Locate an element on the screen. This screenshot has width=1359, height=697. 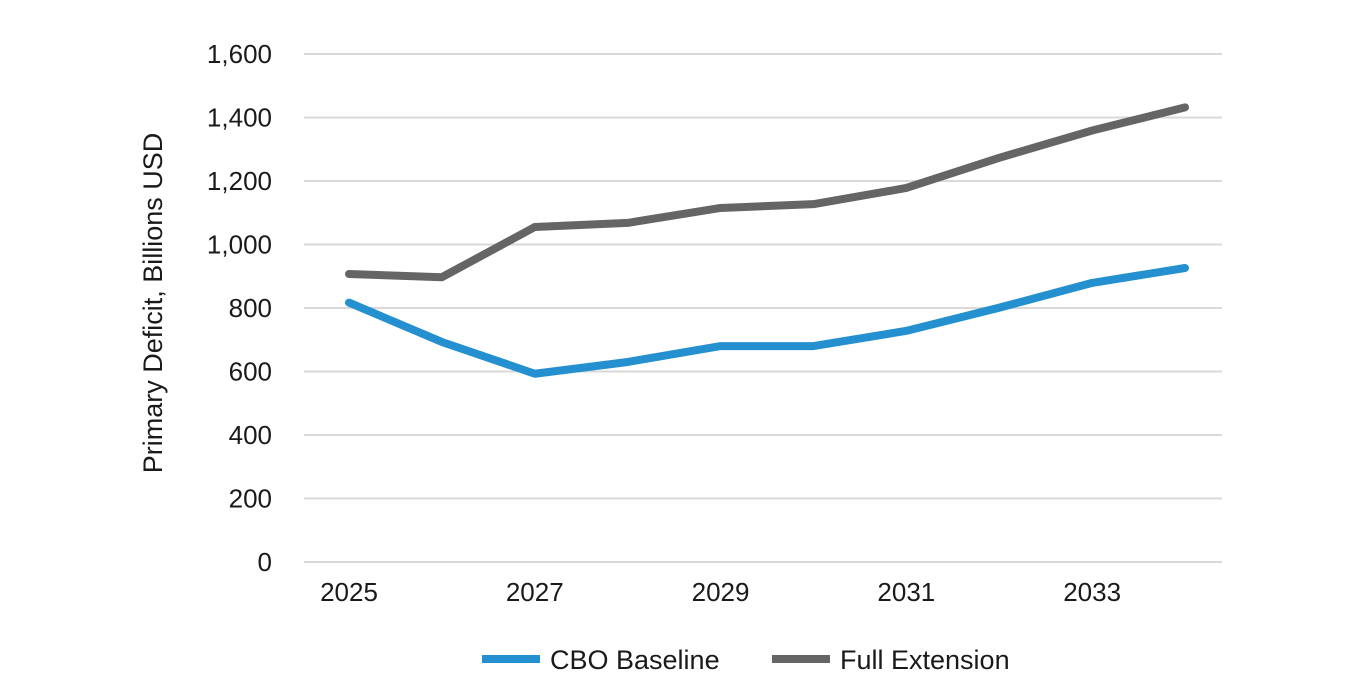
x-tick-label: 2029 is located at coordinates (721, 592).